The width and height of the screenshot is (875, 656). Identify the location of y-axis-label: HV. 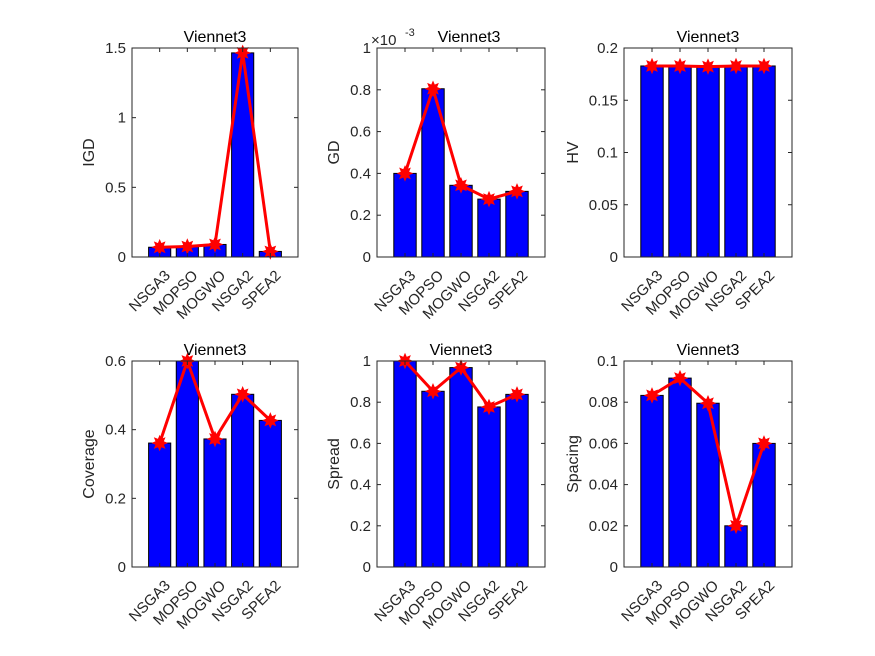
(573, 152).